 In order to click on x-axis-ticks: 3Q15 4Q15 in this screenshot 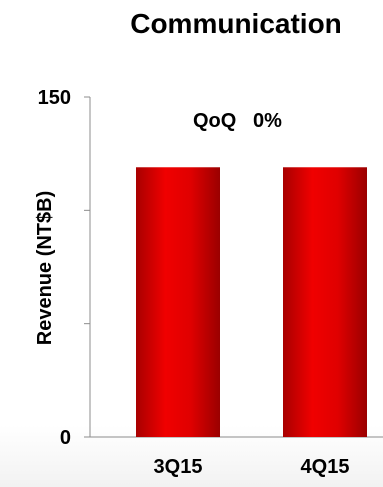, I will do `click(252, 467)`.